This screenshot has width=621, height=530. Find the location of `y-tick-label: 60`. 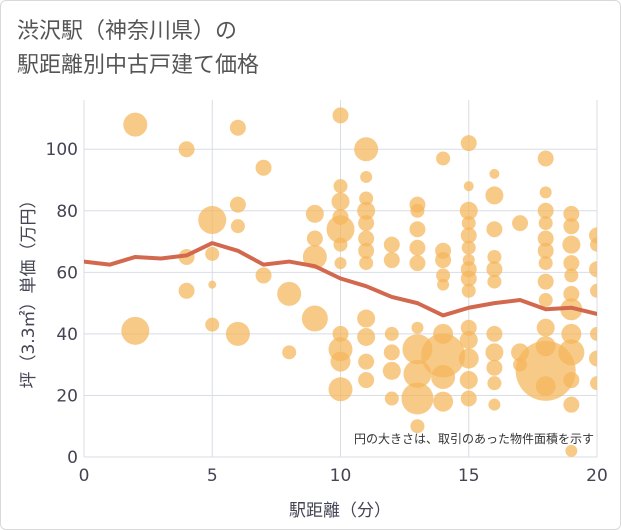

y-tick-label: 60 is located at coordinates (67, 273).